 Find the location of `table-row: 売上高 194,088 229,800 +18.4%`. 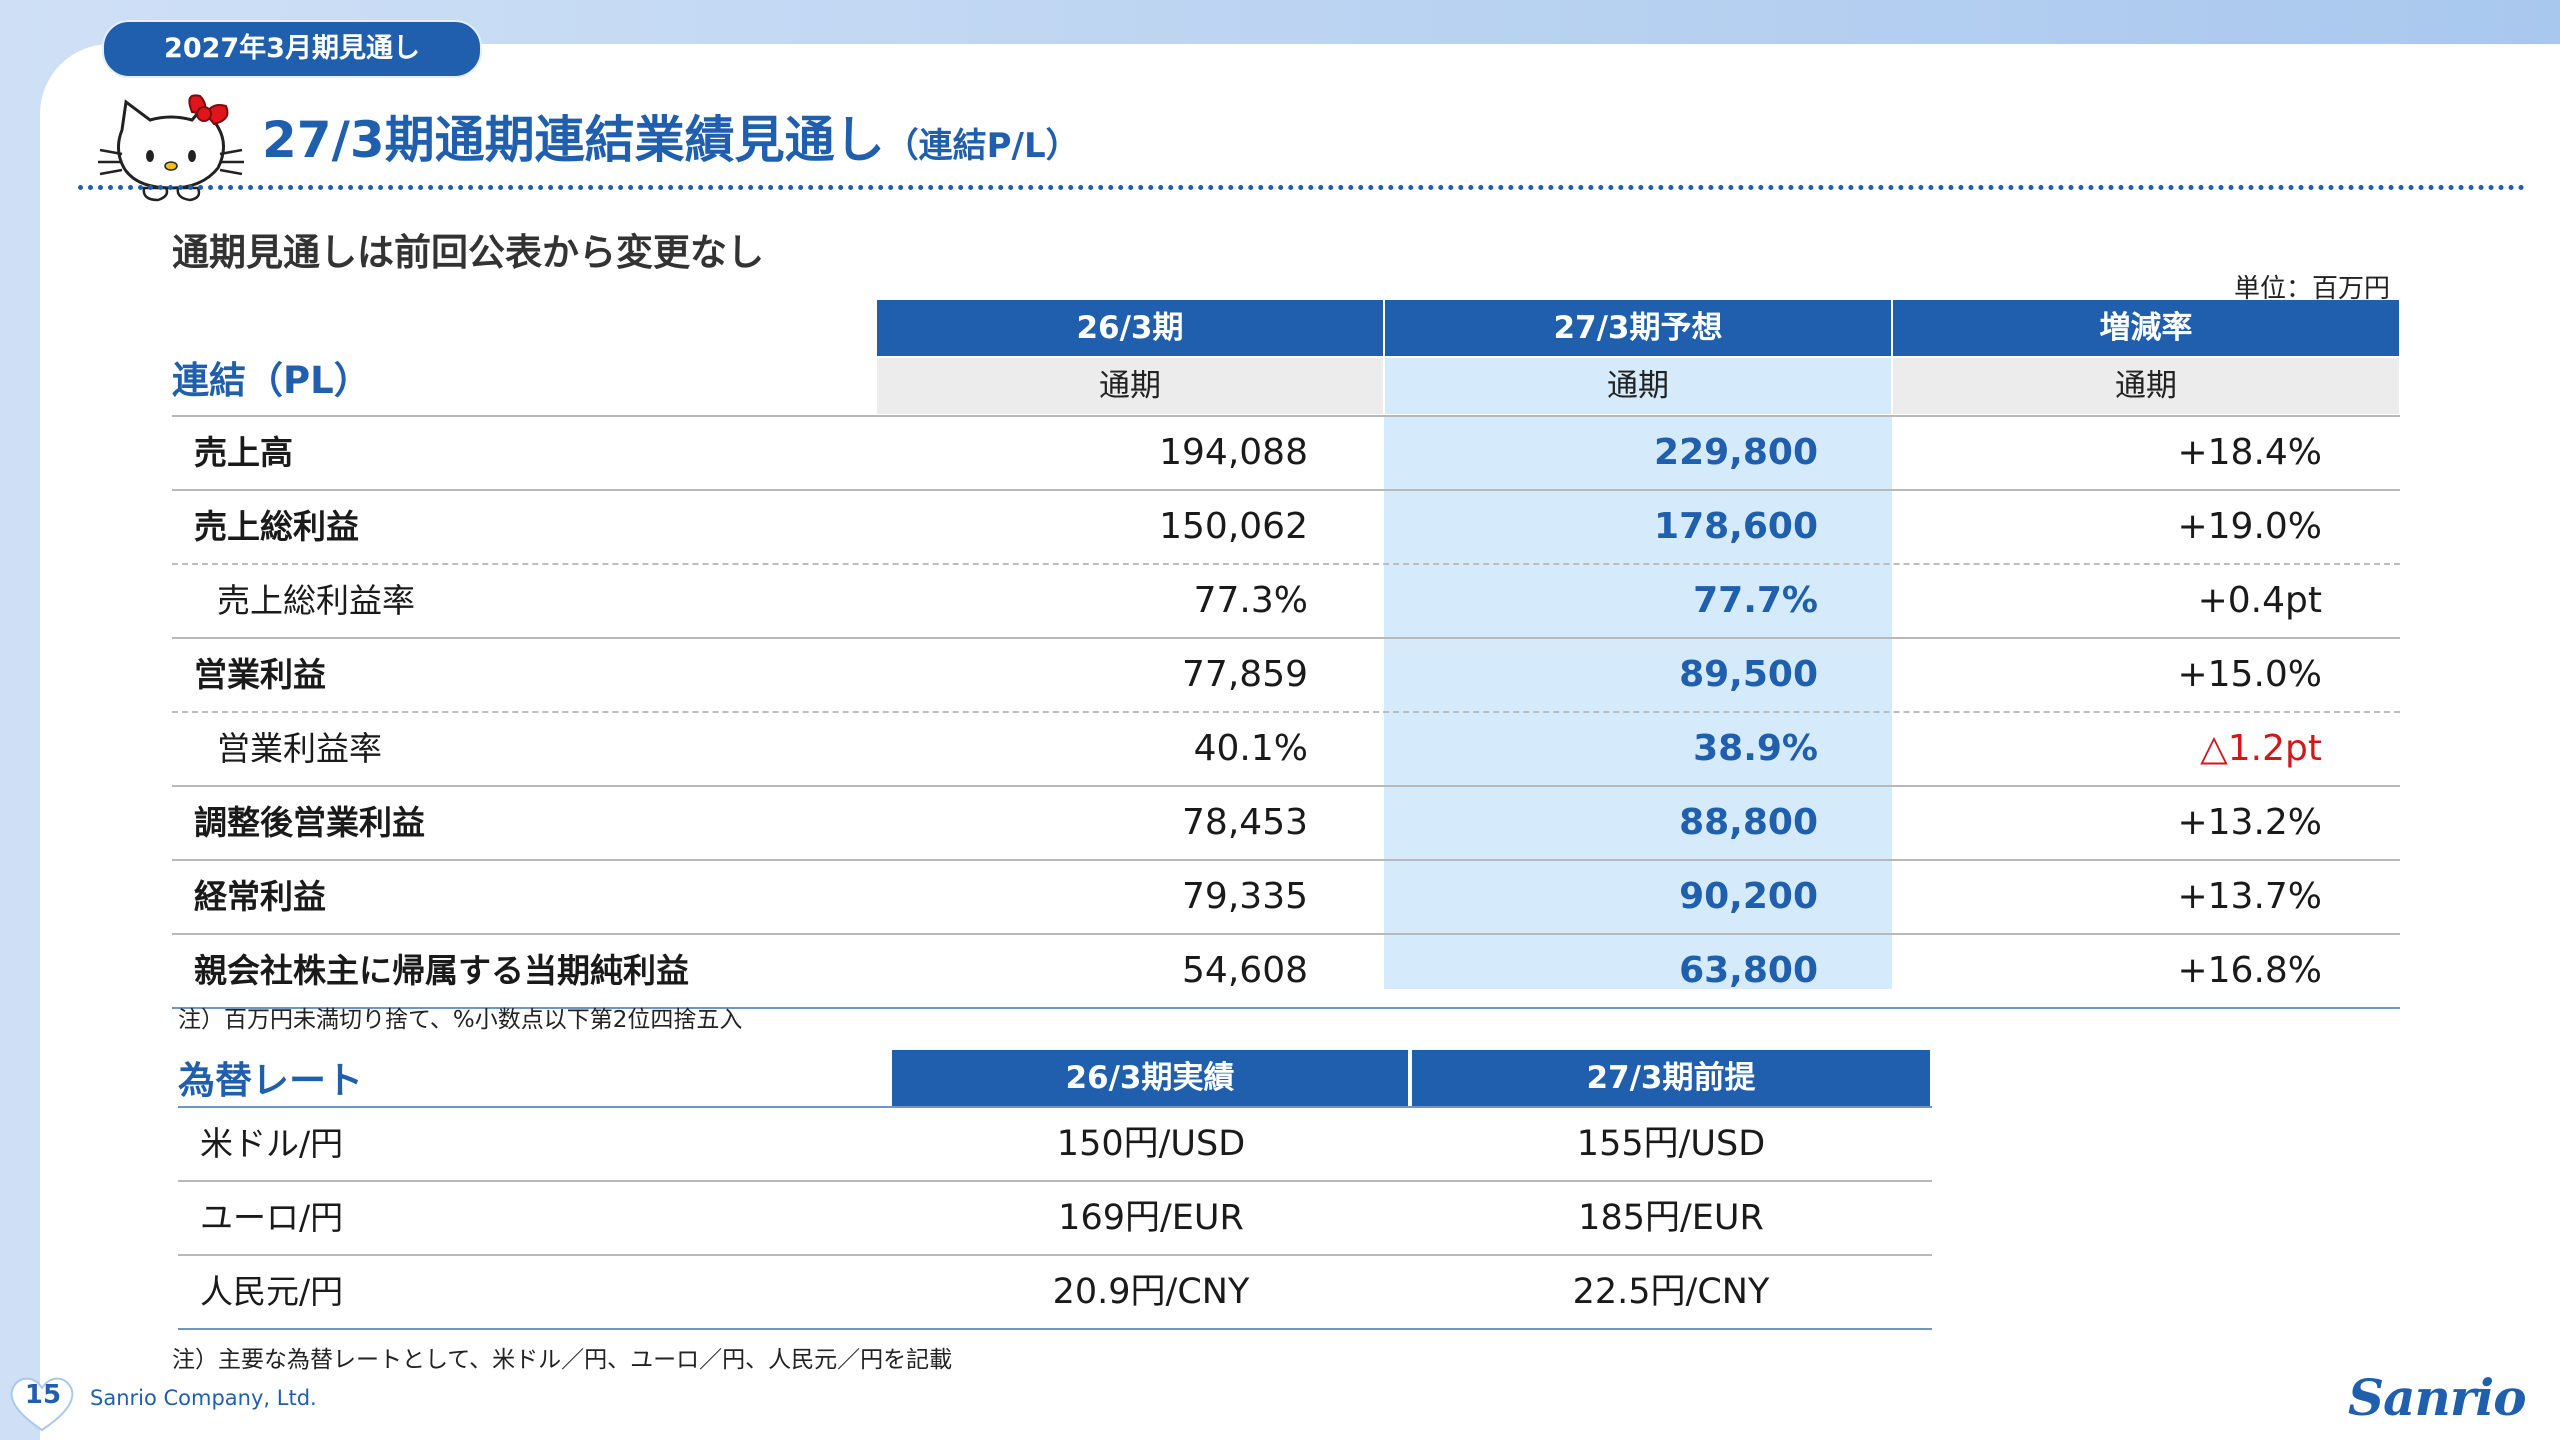

table-row: 売上高 194,088 229,800 +18.4% is located at coordinates (1286, 452).